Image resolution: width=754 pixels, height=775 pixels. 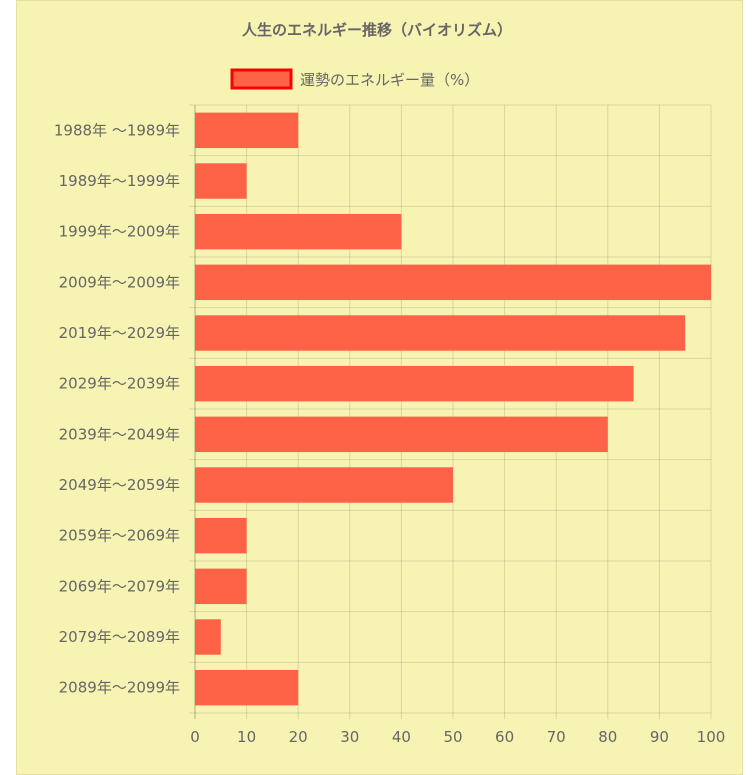 What do you see at coordinates (195, 737) in the screenshot?
I see `x-tick-label: 0` at bounding box center [195, 737].